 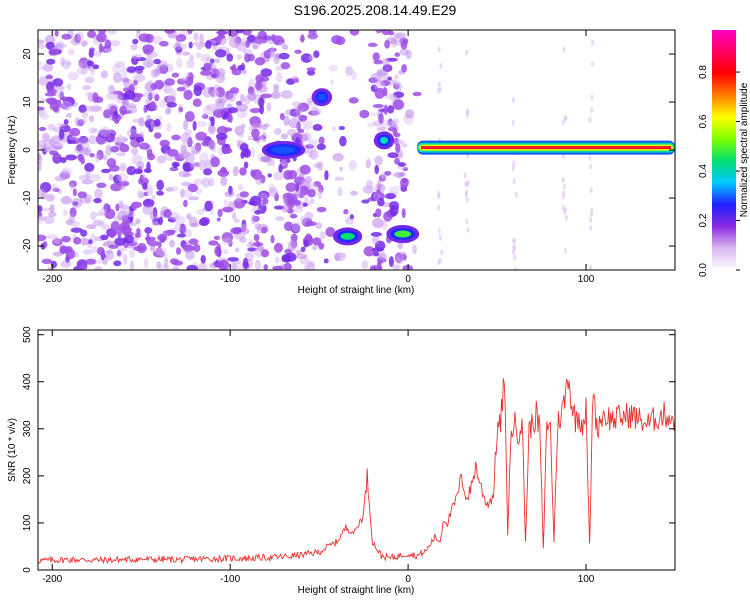 I want to click on colorbar-ticks: 0.0 0.2 0.4 0.6 0.8, so click(x=719, y=171).